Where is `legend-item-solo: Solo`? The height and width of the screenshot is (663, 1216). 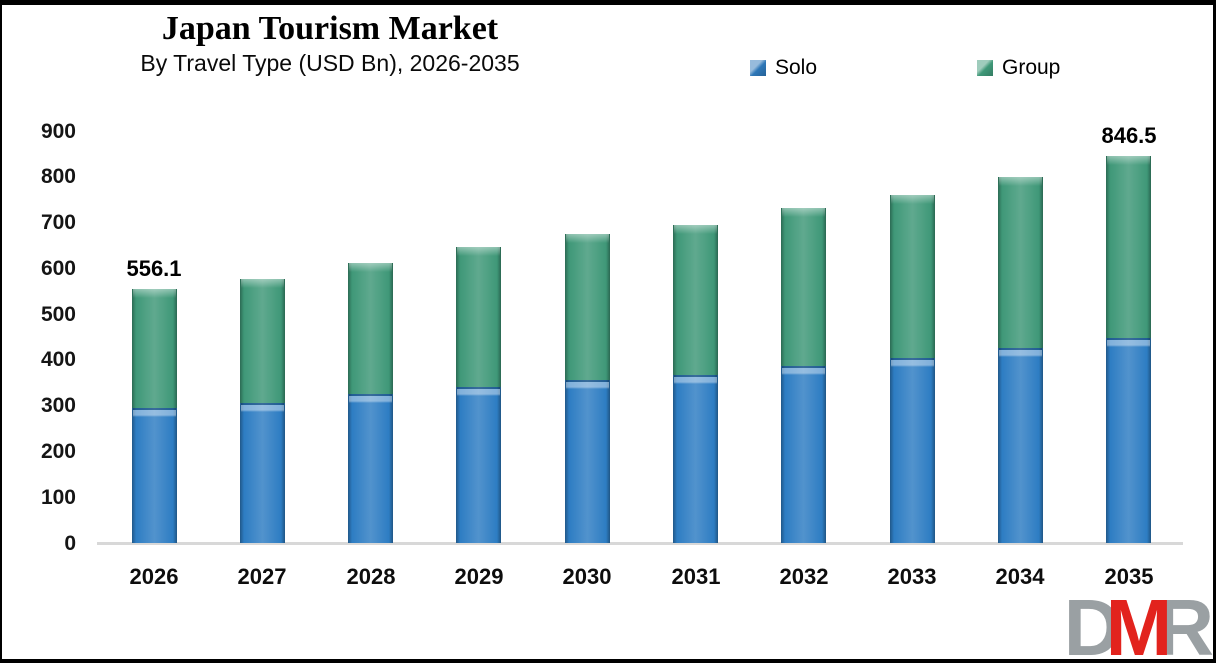 legend-item-solo: Solo is located at coordinates (784, 67).